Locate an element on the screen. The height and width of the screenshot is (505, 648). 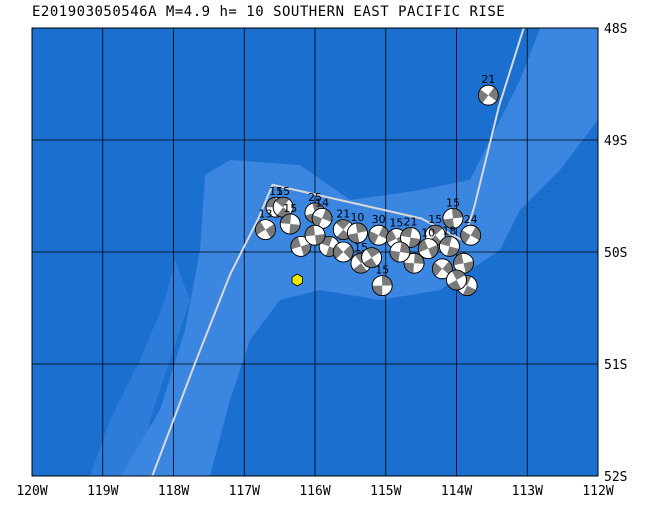
longitude-label: 116W is located at coordinates (314, 491).